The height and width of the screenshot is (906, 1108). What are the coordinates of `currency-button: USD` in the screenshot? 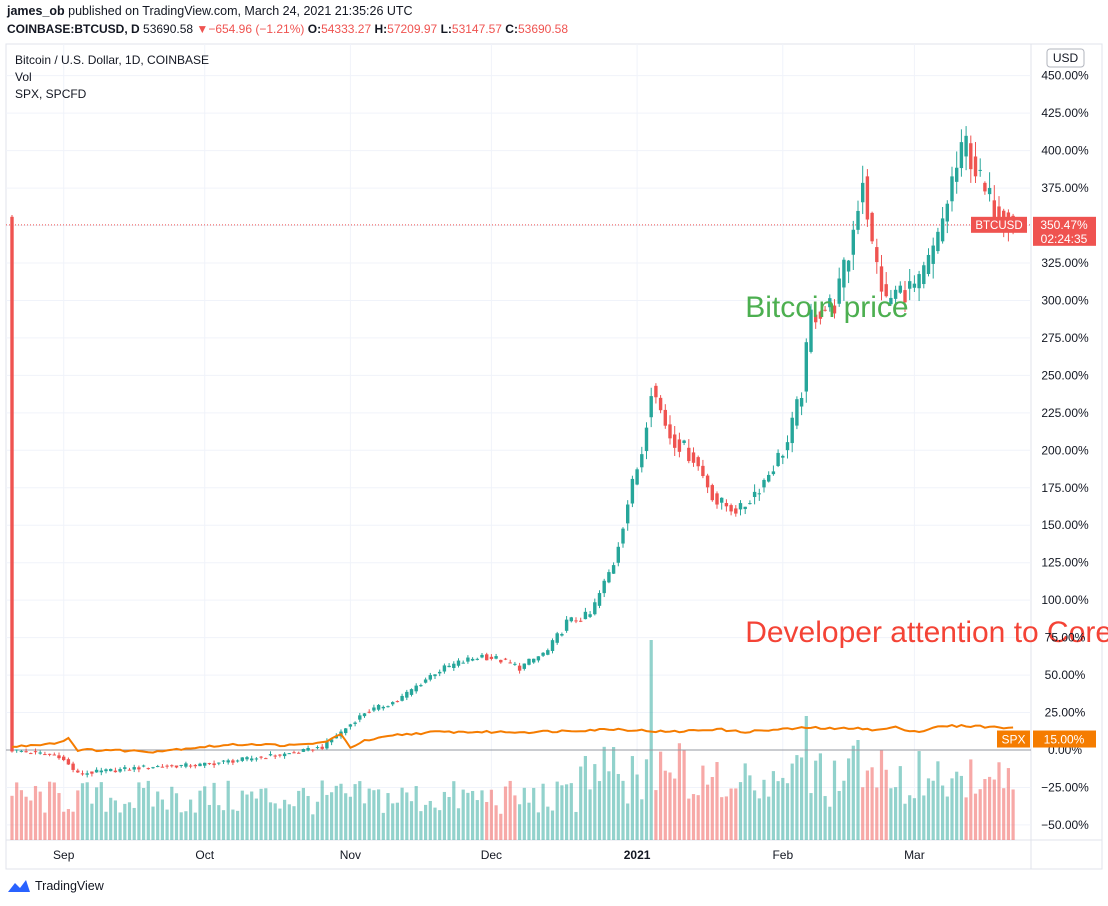 It's located at (1065, 58).